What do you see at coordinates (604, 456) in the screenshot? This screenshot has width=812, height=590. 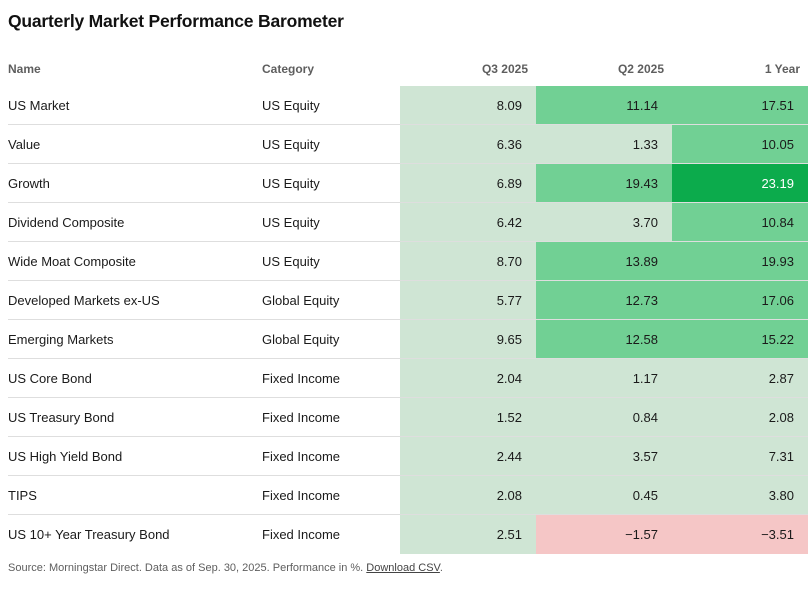 I see `heatmap-value-cell: 3.57` at bounding box center [604, 456].